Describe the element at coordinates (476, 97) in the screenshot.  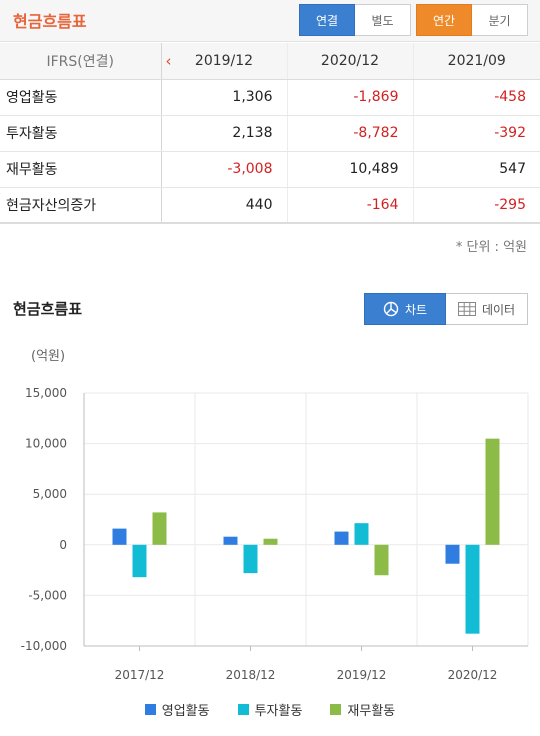
I see `table-cell: -458` at that location.